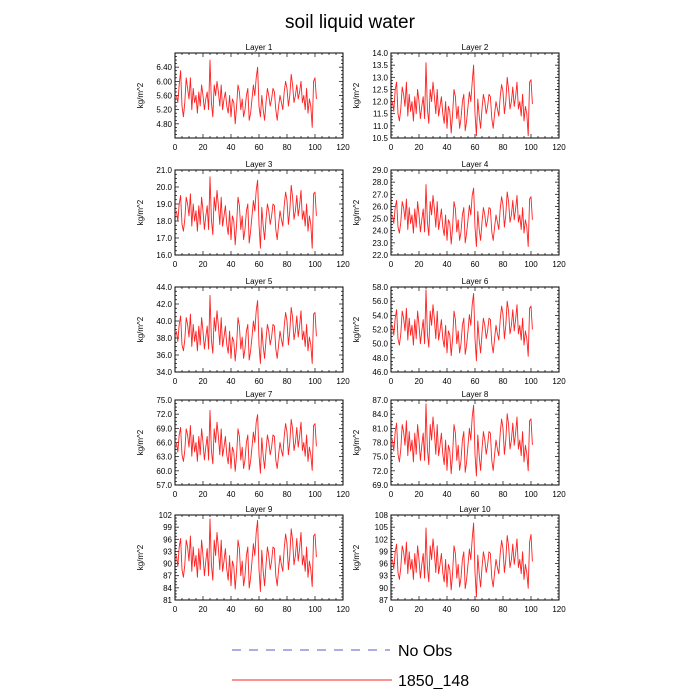  Describe the element at coordinates (167, 600) in the screenshot. I see `y-tick-label: 81` at that location.